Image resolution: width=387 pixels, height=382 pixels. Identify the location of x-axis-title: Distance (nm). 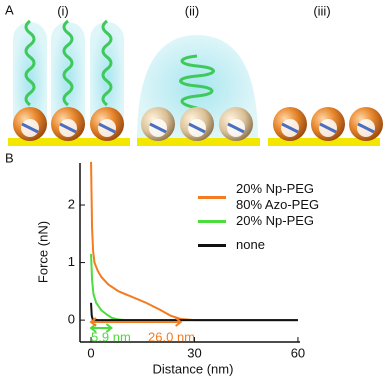
(193, 368).